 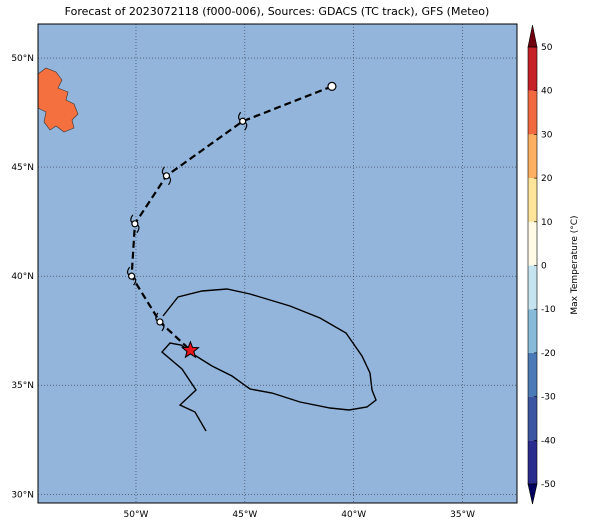 I want to click on colorbar-tick-label: -50, so click(x=548, y=485).